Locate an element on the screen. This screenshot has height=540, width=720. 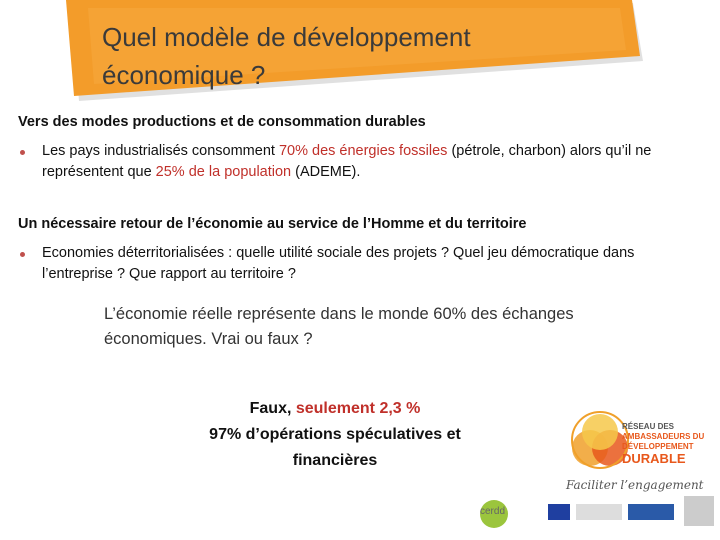
partner-name: cerdd is located at coordinates (493, 511).